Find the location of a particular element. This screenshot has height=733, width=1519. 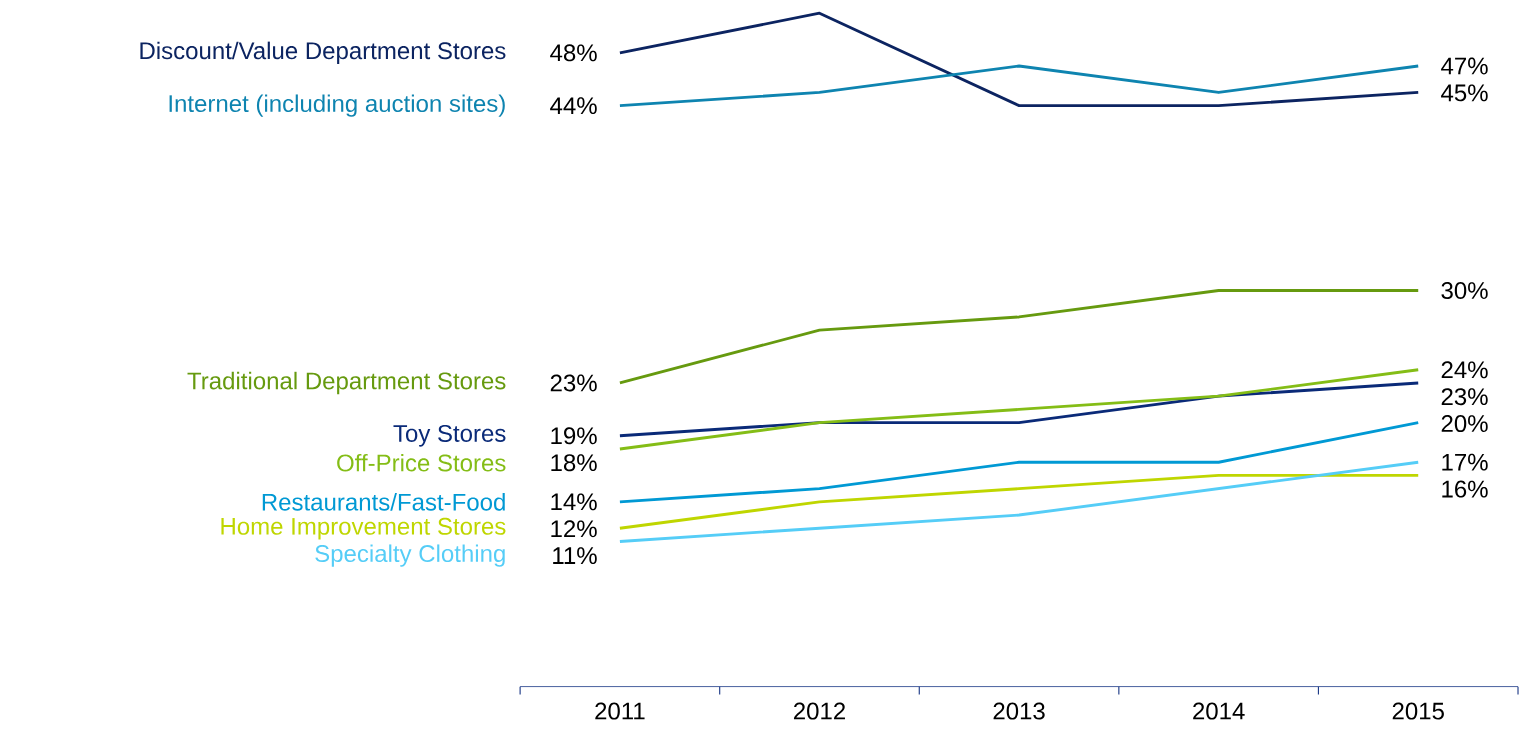

text: Off-Price Stores is located at coordinates (421, 462).